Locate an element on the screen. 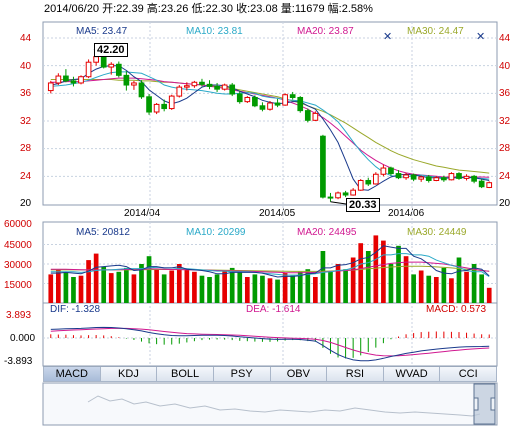 The image size is (517, 428). price-tick-left: 20 is located at coordinates (26, 203).